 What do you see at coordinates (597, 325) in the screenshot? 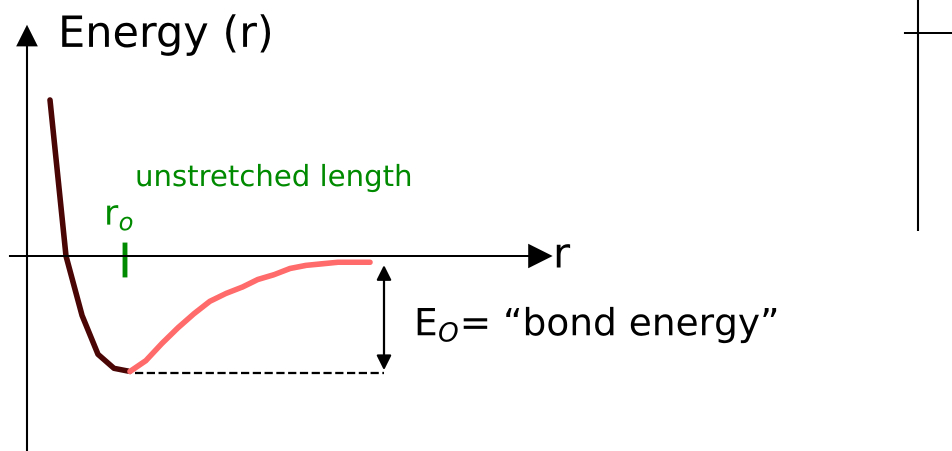
I see `text: E$_{O}$= “bond energy”` at bounding box center [597, 325].